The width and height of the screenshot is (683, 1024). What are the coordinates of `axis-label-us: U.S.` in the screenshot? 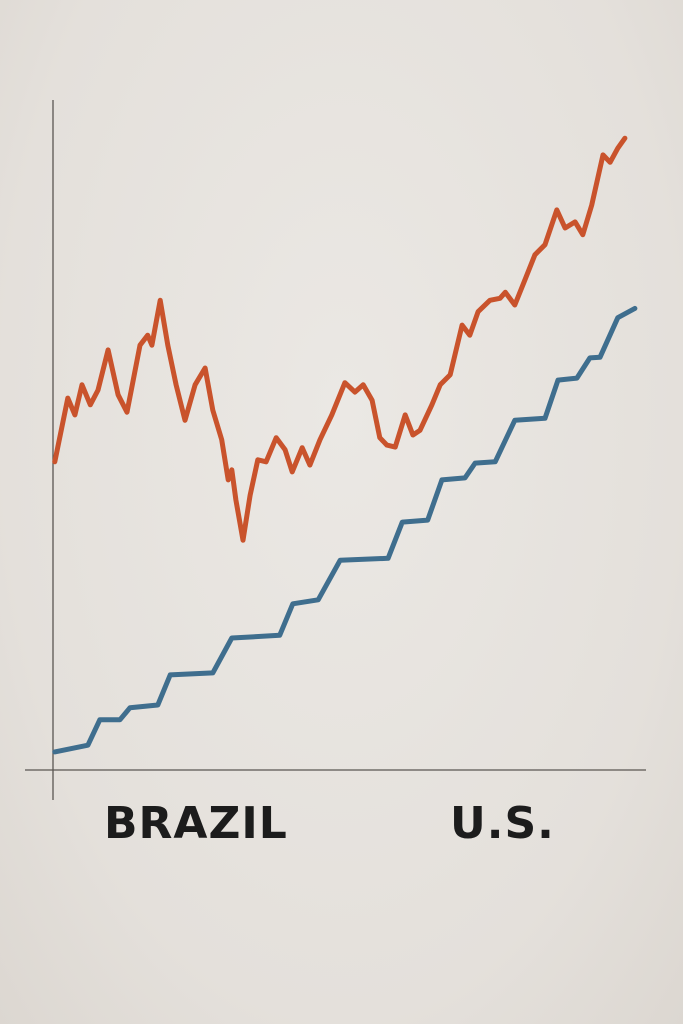 It's located at (502, 823).